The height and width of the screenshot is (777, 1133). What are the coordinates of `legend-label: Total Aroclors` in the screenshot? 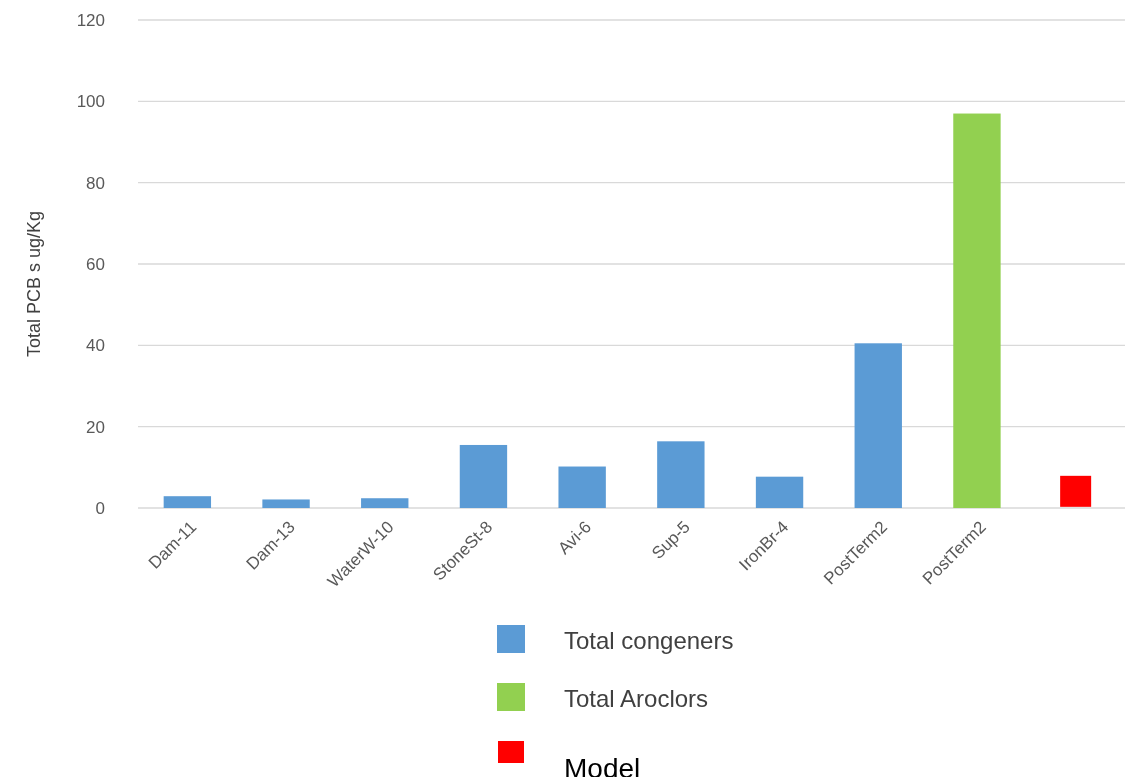 It's located at (636, 699).